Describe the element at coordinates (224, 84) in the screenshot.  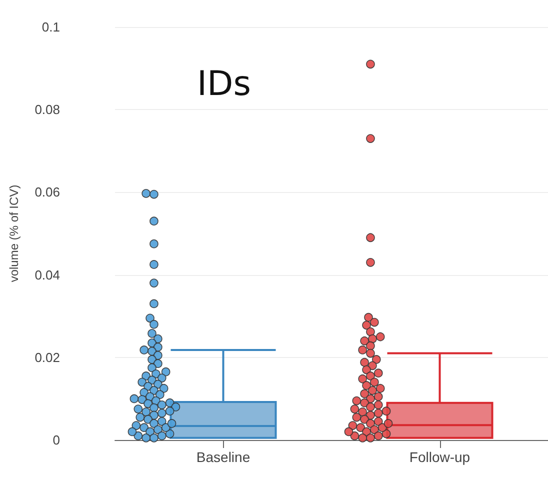
I see `text: IDs` at that location.